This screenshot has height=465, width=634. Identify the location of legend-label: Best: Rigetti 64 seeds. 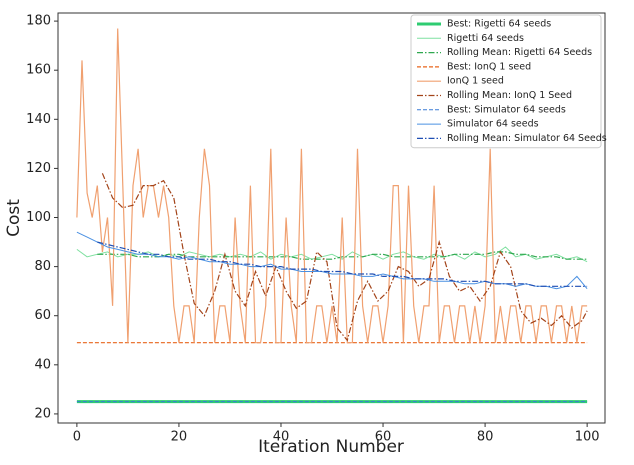
(499, 24).